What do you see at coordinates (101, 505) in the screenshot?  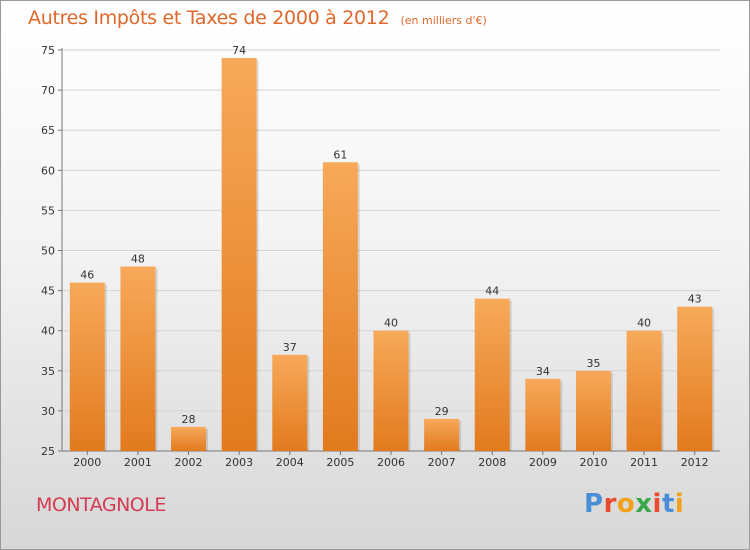 I see `commune-name: MONTAGNOLE` at bounding box center [101, 505].